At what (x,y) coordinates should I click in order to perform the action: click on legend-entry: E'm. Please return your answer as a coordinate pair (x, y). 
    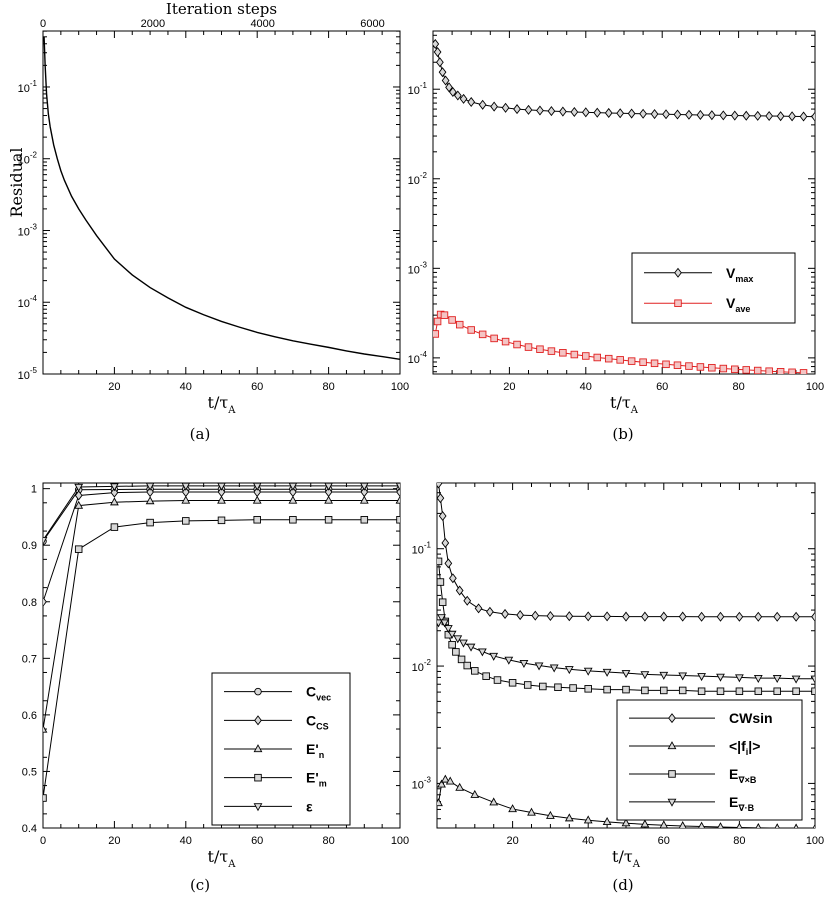
    Looking at the image, I should click on (316, 779).